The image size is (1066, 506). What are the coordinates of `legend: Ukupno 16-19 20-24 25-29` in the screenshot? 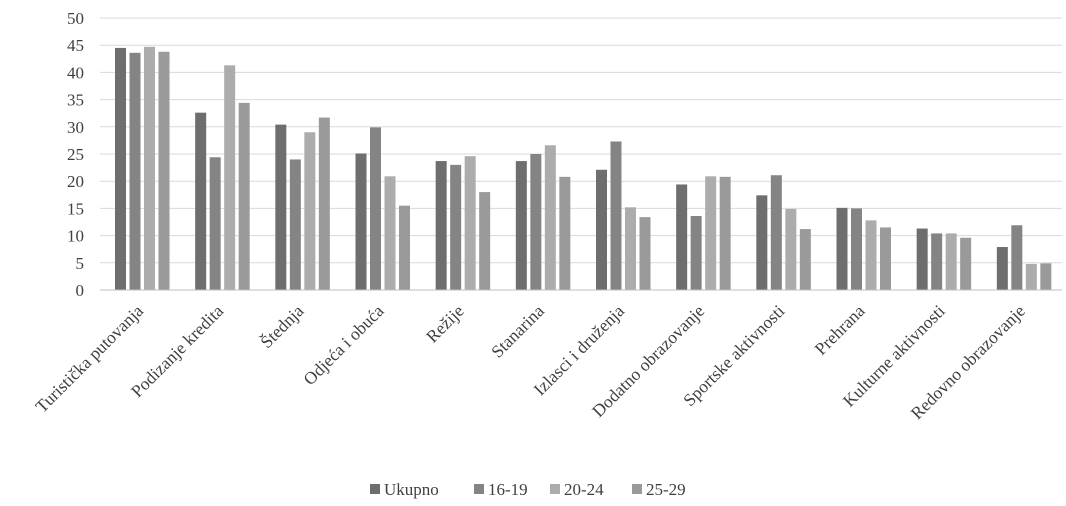 It's located at (528, 489).